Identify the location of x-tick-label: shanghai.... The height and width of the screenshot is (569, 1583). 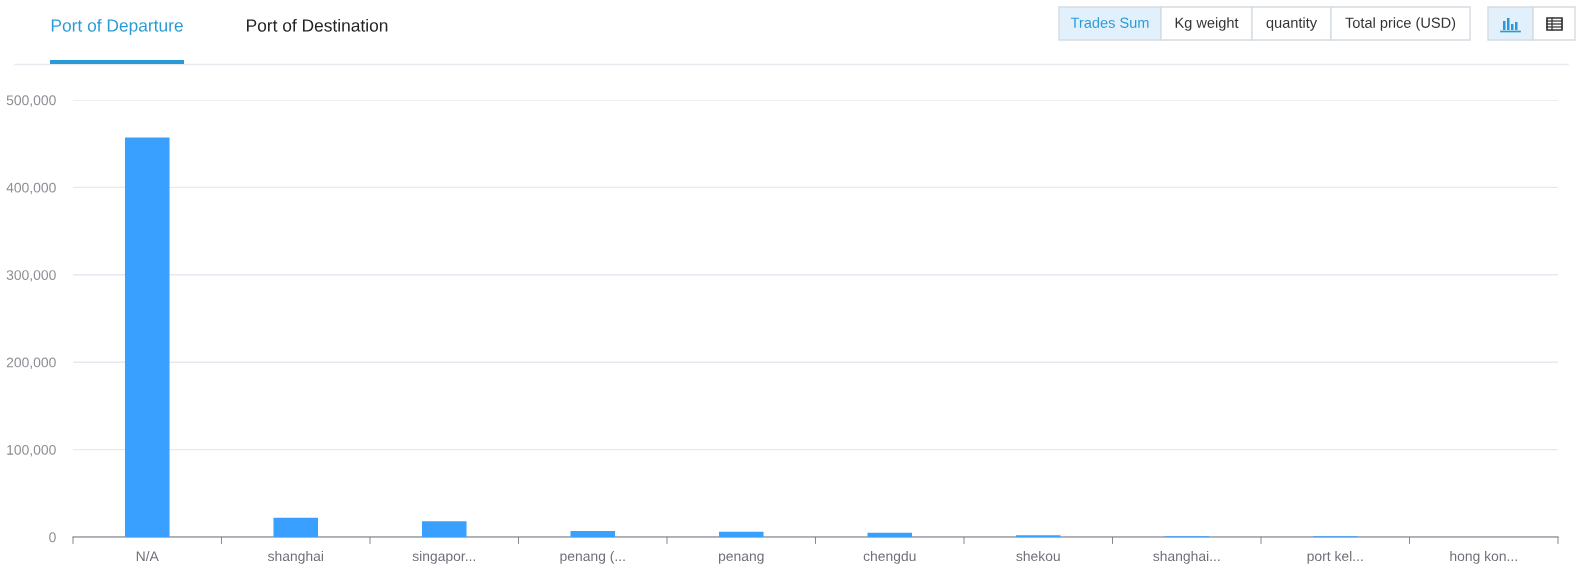
(1186, 557).